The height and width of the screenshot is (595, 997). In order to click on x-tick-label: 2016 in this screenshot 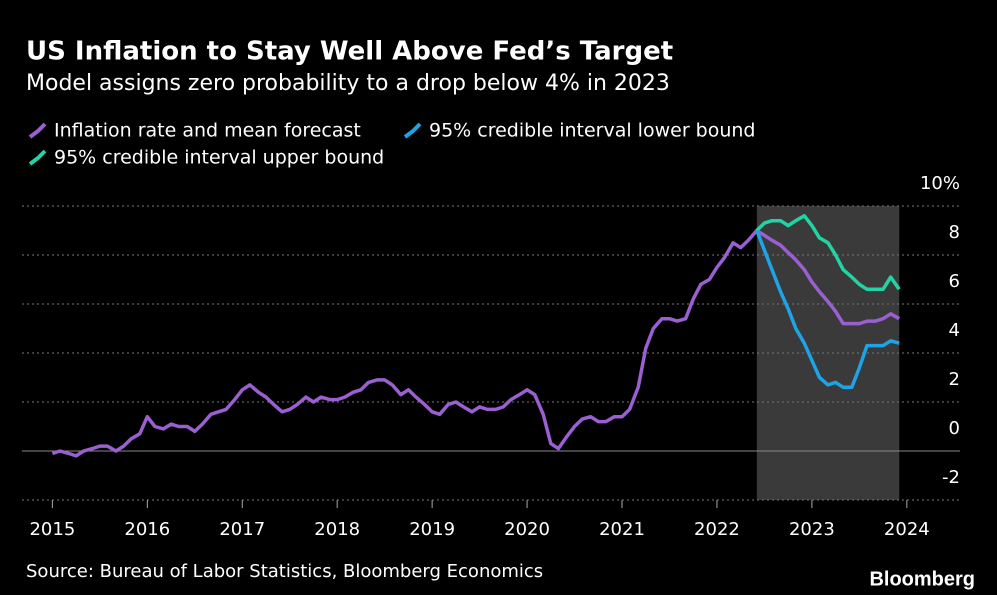, I will do `click(147, 529)`.